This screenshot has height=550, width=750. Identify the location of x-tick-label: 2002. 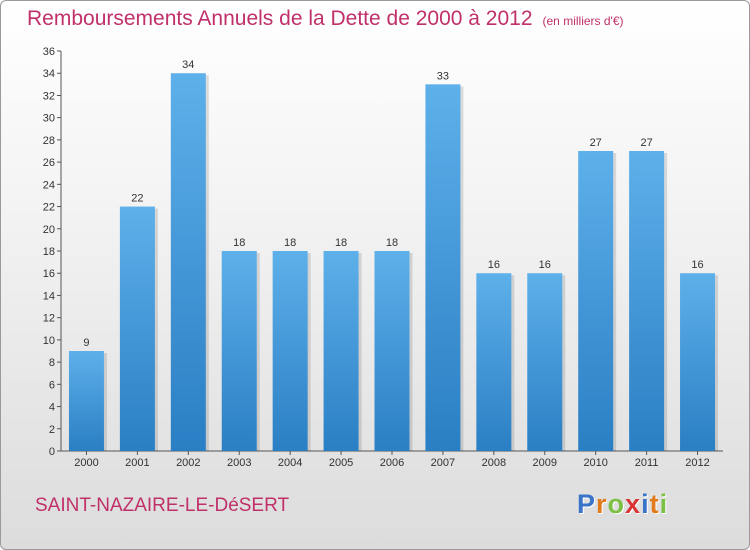
(188, 463).